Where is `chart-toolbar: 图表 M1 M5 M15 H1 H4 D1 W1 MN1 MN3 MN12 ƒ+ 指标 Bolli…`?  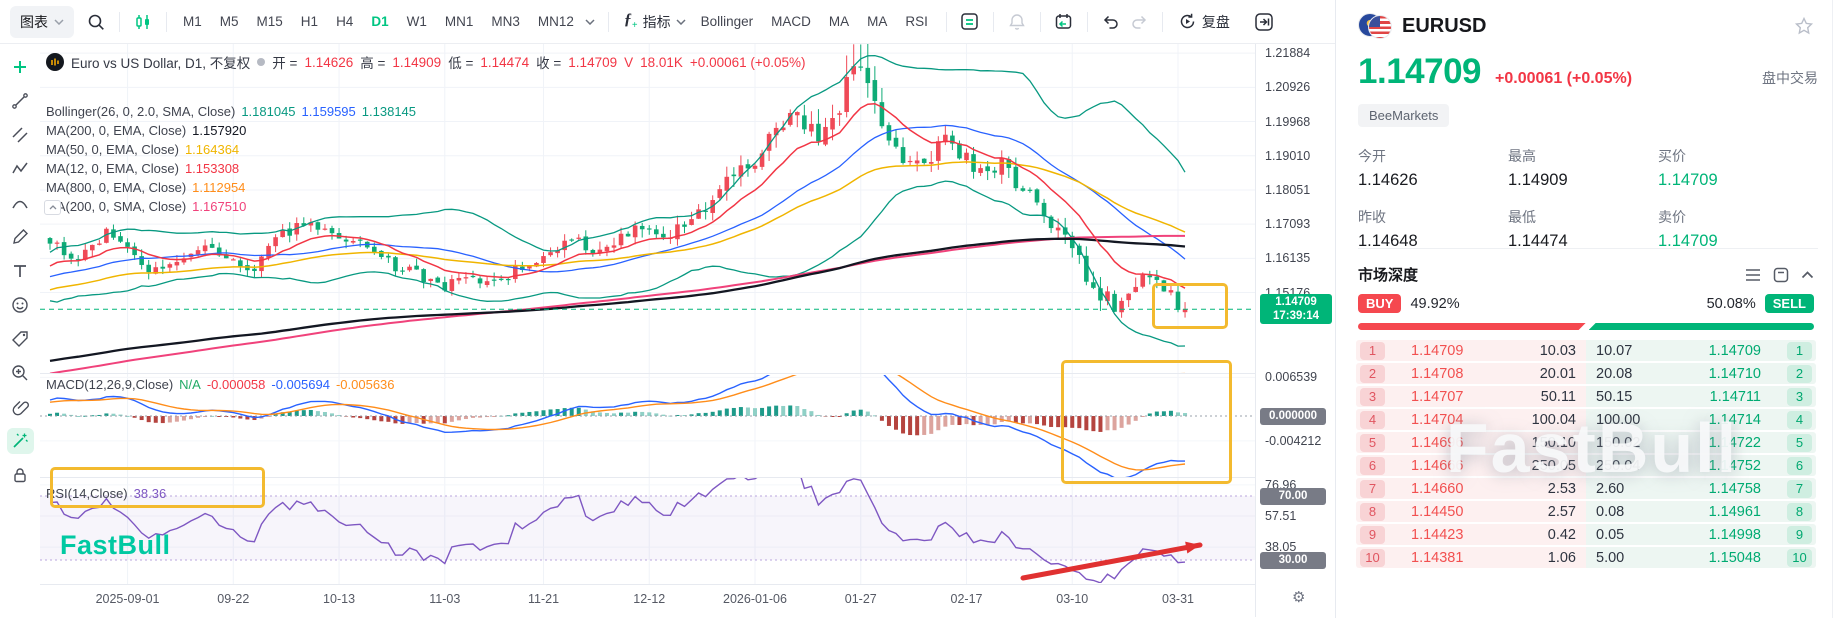 chart-toolbar: 图表 M1 M5 M15 H1 H4 D1 W1 MN1 MN3 MN12 ƒ+ 指标 Bolli… is located at coordinates (667, 22).